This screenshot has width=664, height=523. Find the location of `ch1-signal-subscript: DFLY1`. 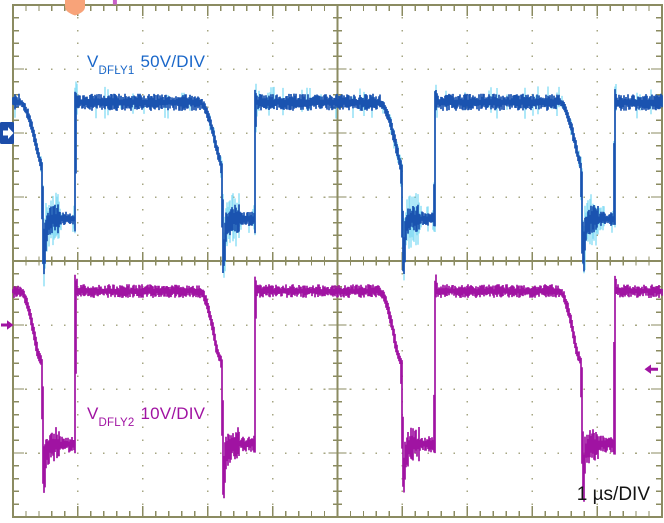

ch1-signal-subscript: DFLY1 is located at coordinates (116, 71).